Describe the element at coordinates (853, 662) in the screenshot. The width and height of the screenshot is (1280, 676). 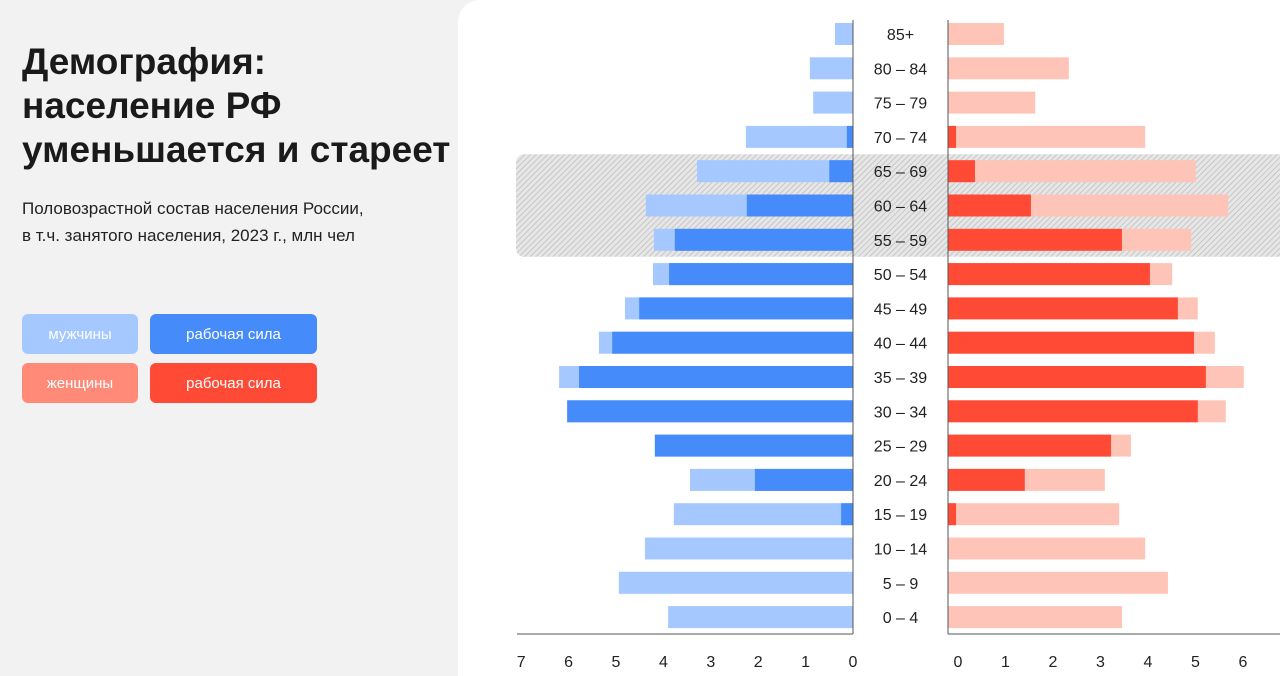
I see `x-tick-left: 0` at that location.